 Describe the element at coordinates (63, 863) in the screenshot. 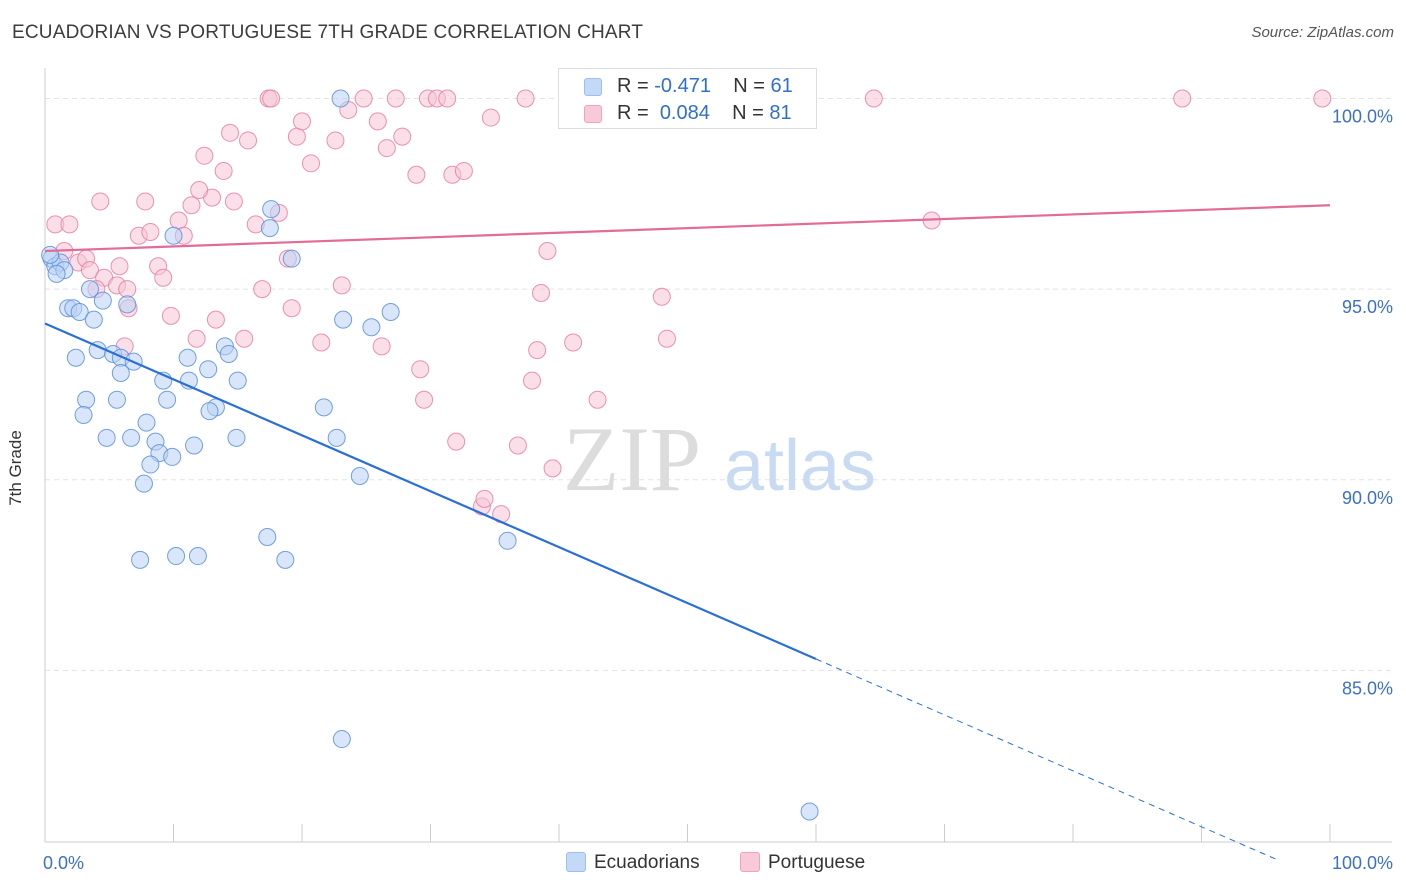

I see `x-tick-label-start: 0.0%` at that location.